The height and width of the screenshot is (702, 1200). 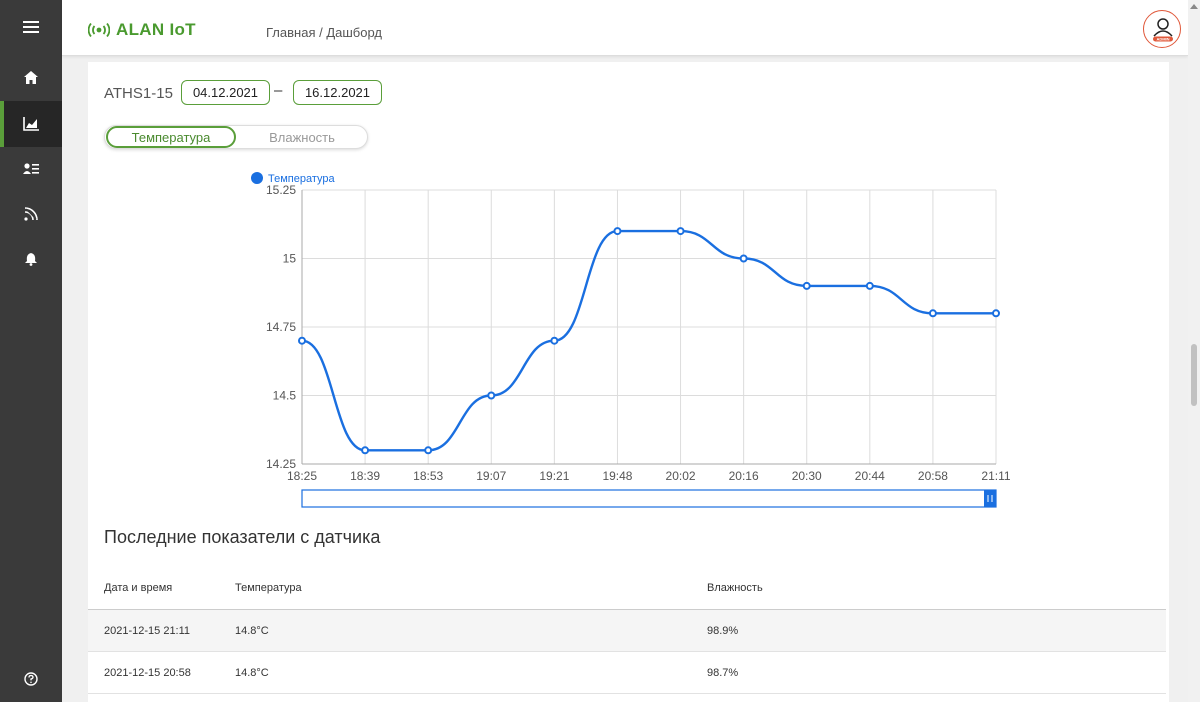 What do you see at coordinates (723, 672) in the screenshot?
I see `cell-humidity: 98.7%` at bounding box center [723, 672].